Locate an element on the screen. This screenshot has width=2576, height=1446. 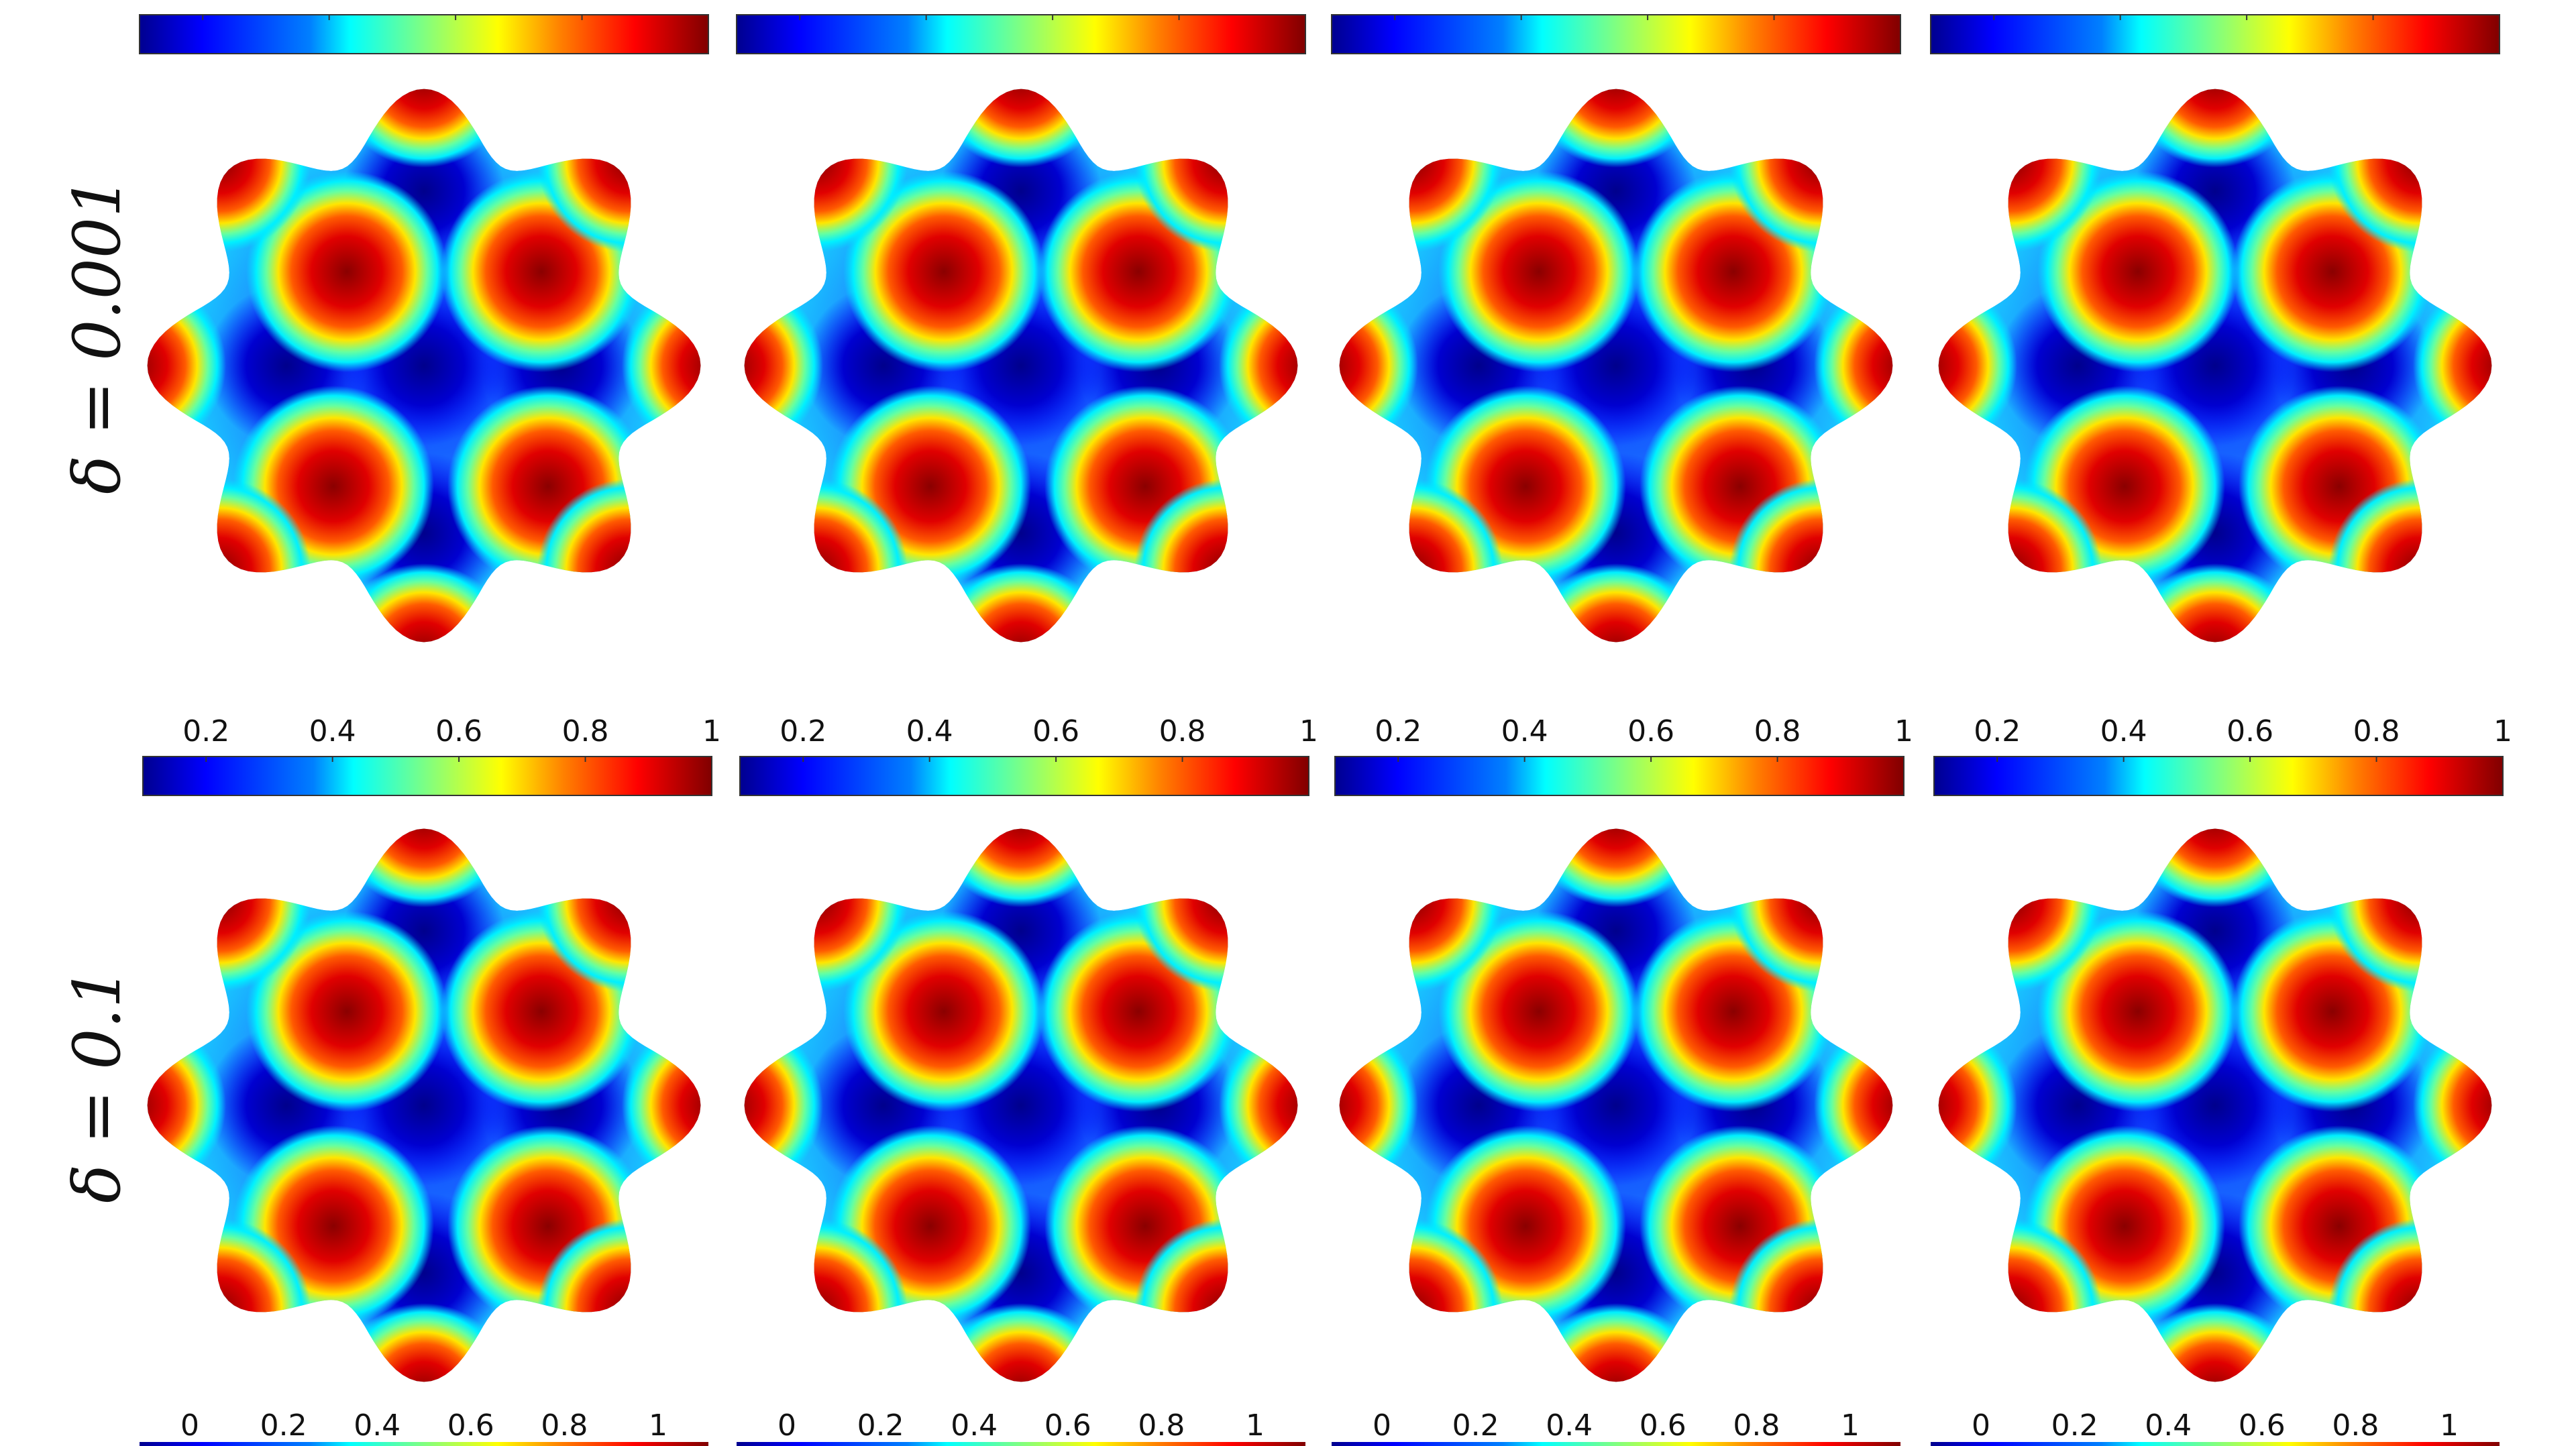
field-panel-r2-c3 is located at coordinates (1616, 1105).